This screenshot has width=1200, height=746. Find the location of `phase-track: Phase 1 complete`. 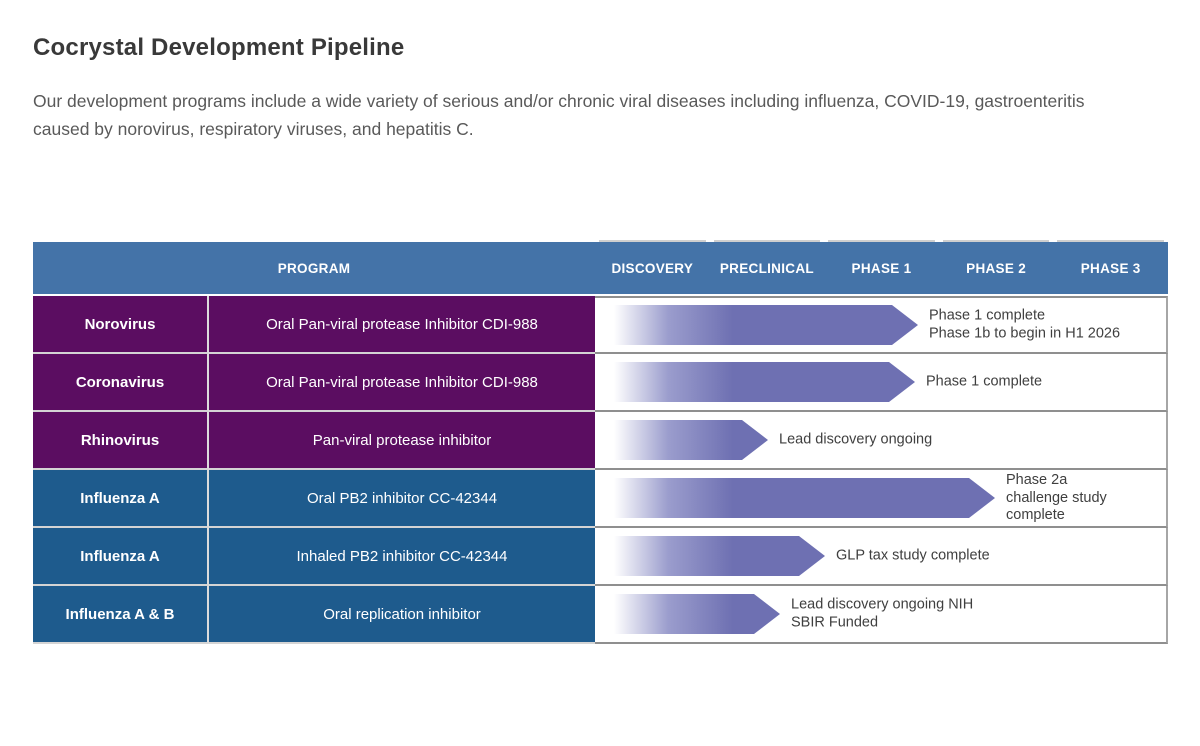

phase-track: Phase 1 complete is located at coordinates (881, 383).